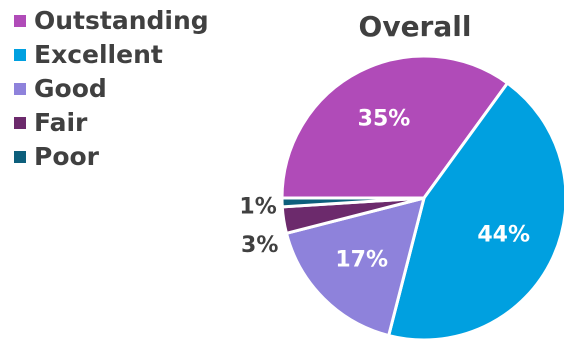 The height and width of the screenshot is (342, 564). I want to click on legend-item-excellent: Excellent, so click(111, 54).